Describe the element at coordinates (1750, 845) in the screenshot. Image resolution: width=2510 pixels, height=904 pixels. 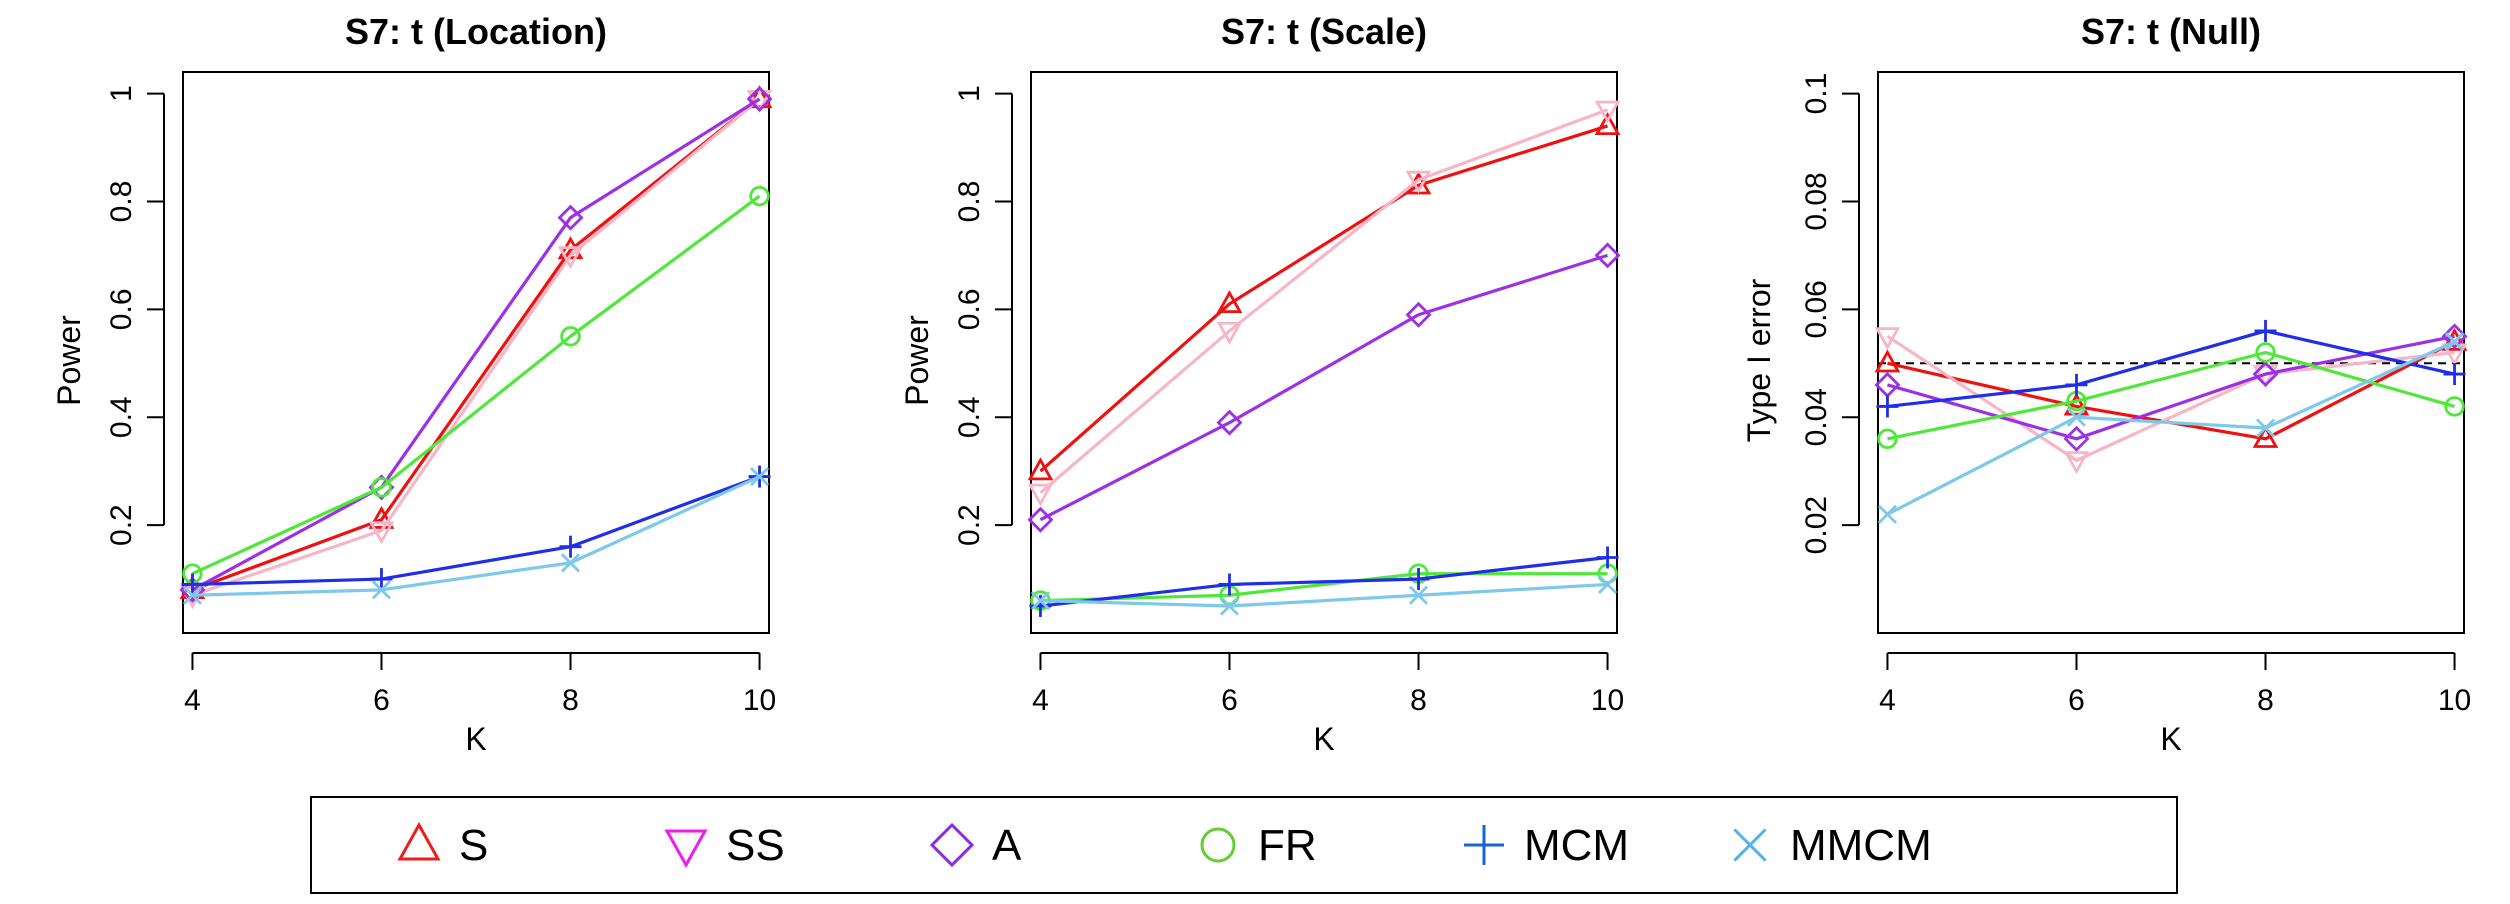
I see `cross-icon` at that location.